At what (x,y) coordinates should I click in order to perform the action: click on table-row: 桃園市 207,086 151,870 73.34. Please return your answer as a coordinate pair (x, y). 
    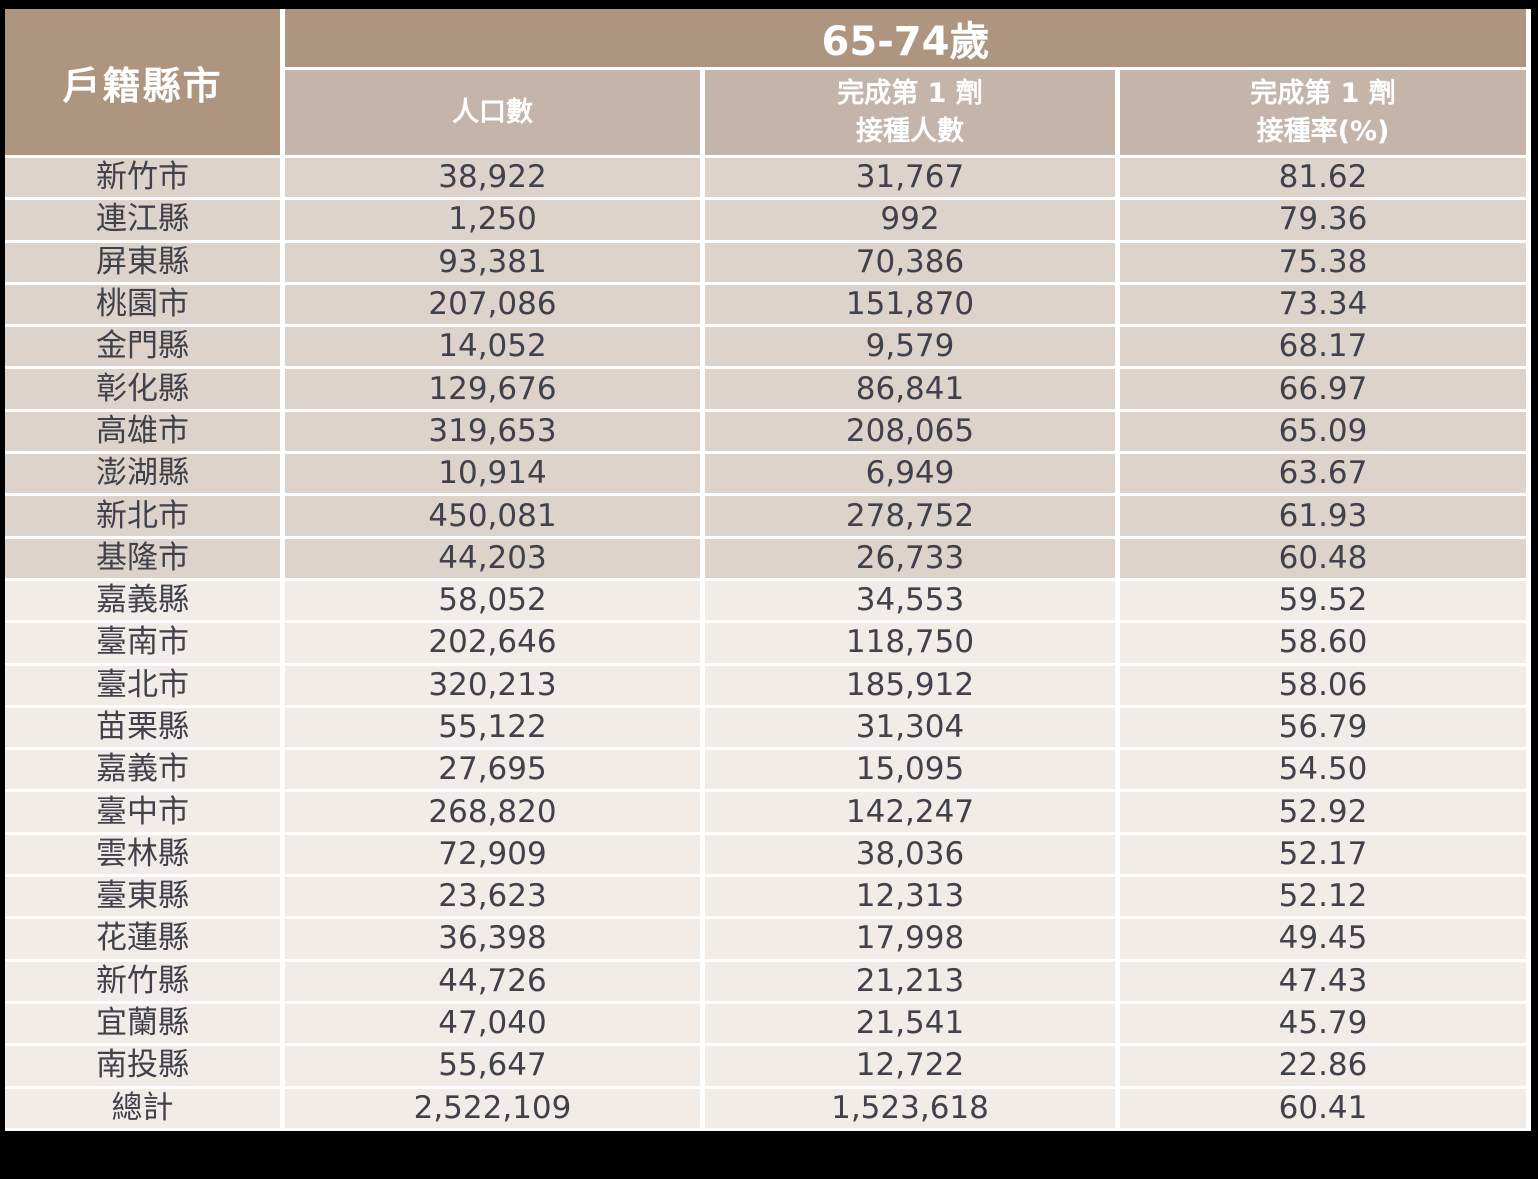
    Looking at the image, I should click on (768, 306).